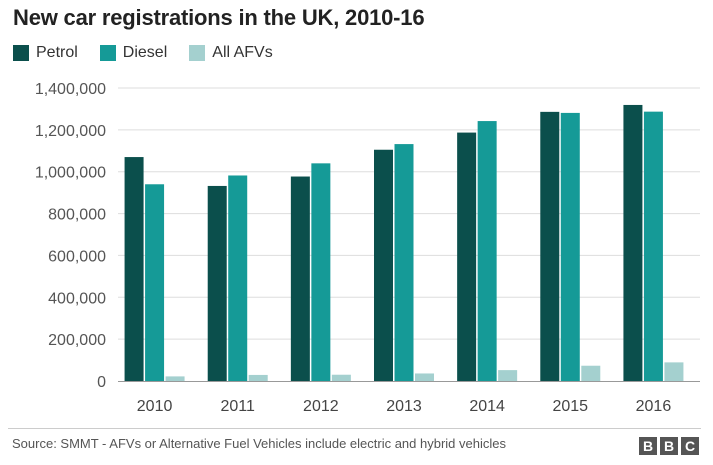 This screenshot has width=713, height=465. Describe the element at coordinates (354, 428) in the screenshot. I see `footer-divider` at that location.